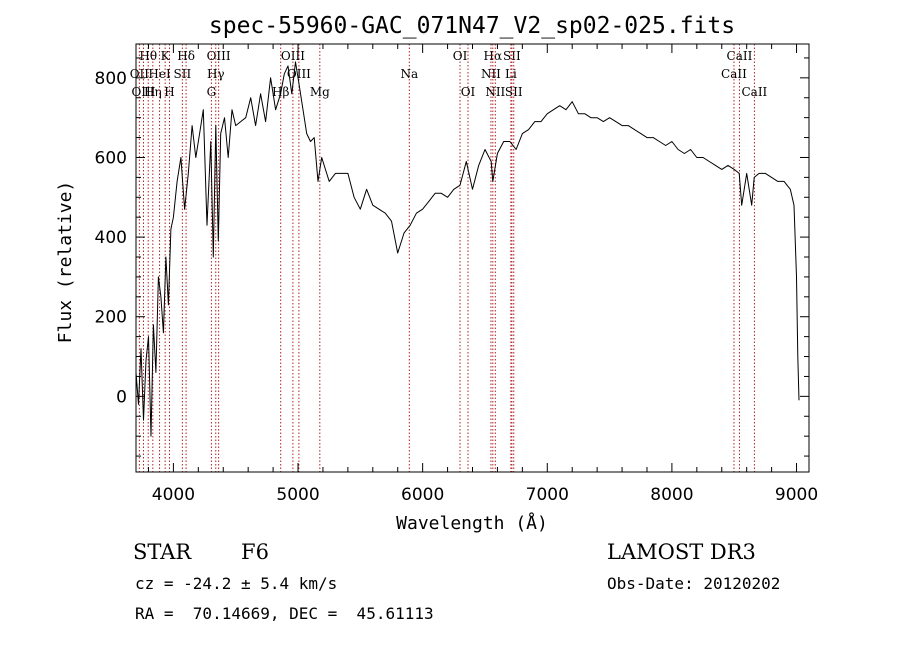 The image size is (900, 649). What do you see at coordinates (186, 56) in the screenshot?
I see `line-marker-label: Hδ` at bounding box center [186, 56].